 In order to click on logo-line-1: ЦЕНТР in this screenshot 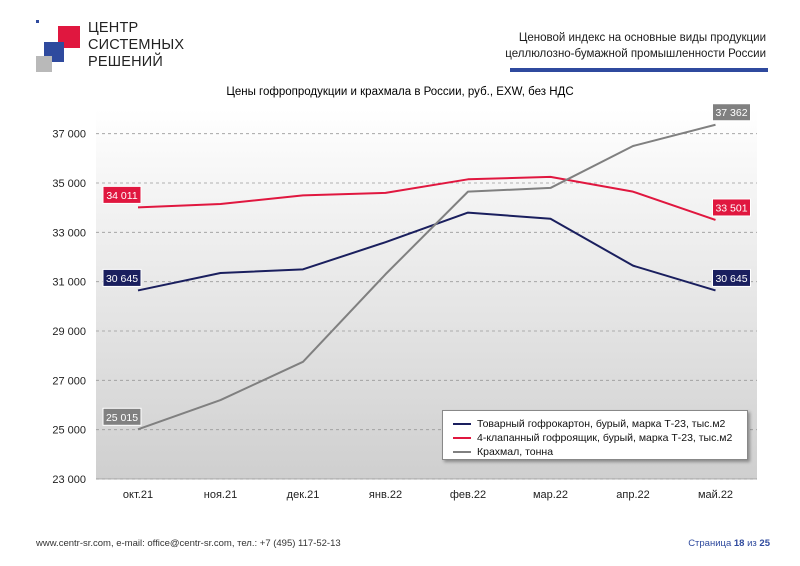, I will do `click(113, 28)`.